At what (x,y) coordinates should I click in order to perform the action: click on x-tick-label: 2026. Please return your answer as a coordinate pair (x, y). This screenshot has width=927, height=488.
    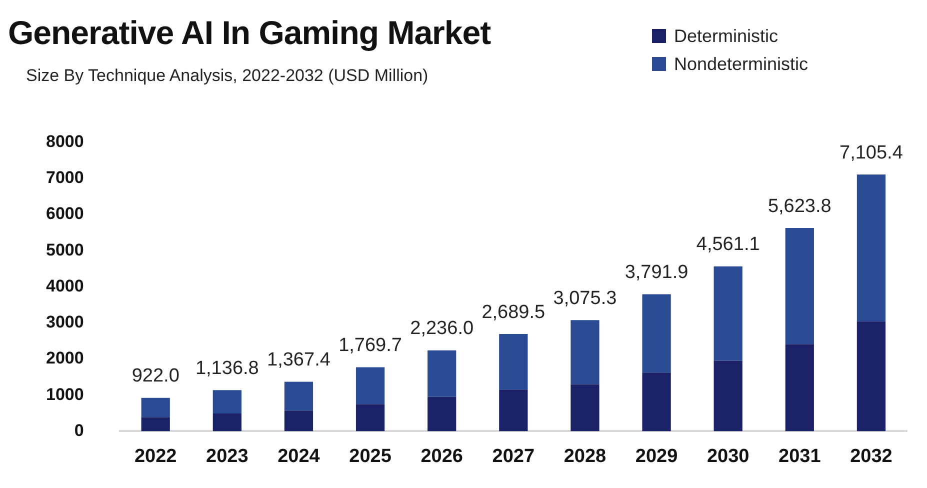
    Looking at the image, I should click on (441, 456).